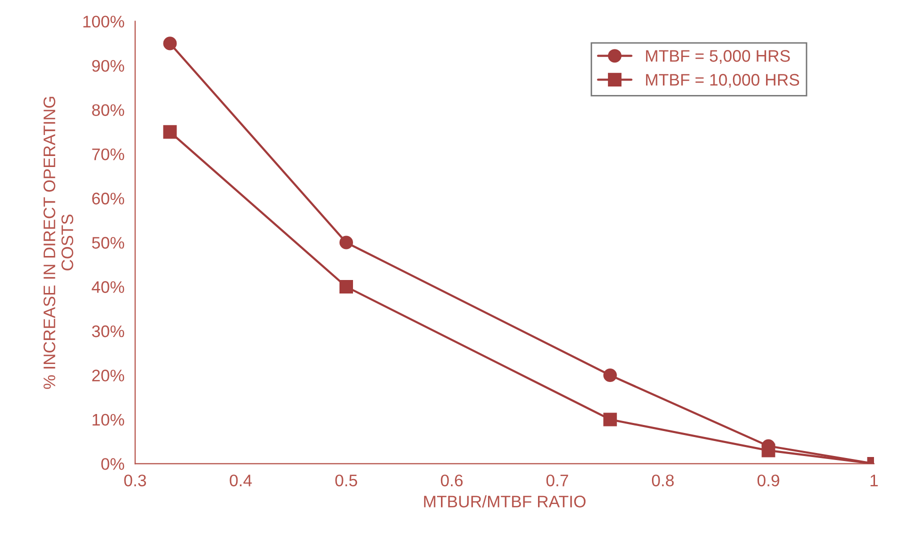  Describe the element at coordinates (108, 66) in the screenshot. I see `y-tick-label: 90%` at that location.